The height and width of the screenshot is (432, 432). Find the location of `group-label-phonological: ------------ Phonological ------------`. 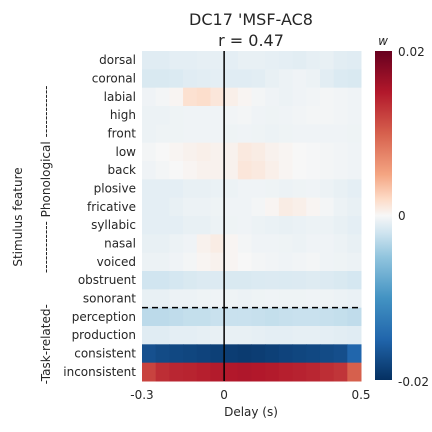

group-label-phonological: ------------ Phonological ------------ is located at coordinates (46, 180).